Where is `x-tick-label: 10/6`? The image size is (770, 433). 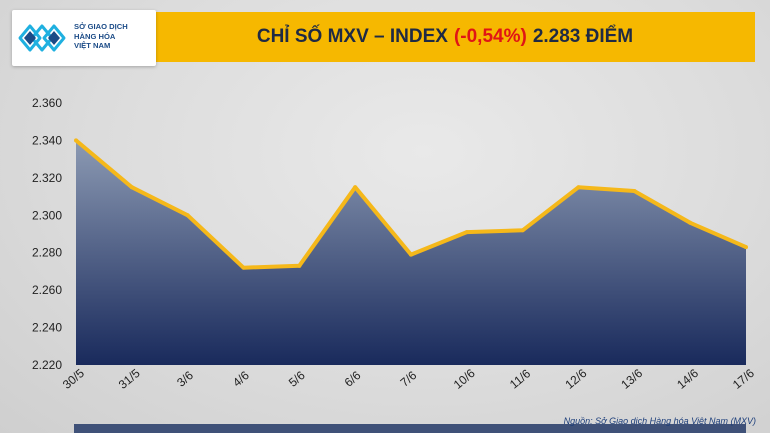 x-tick-label: 10/6 is located at coordinates (464, 379).